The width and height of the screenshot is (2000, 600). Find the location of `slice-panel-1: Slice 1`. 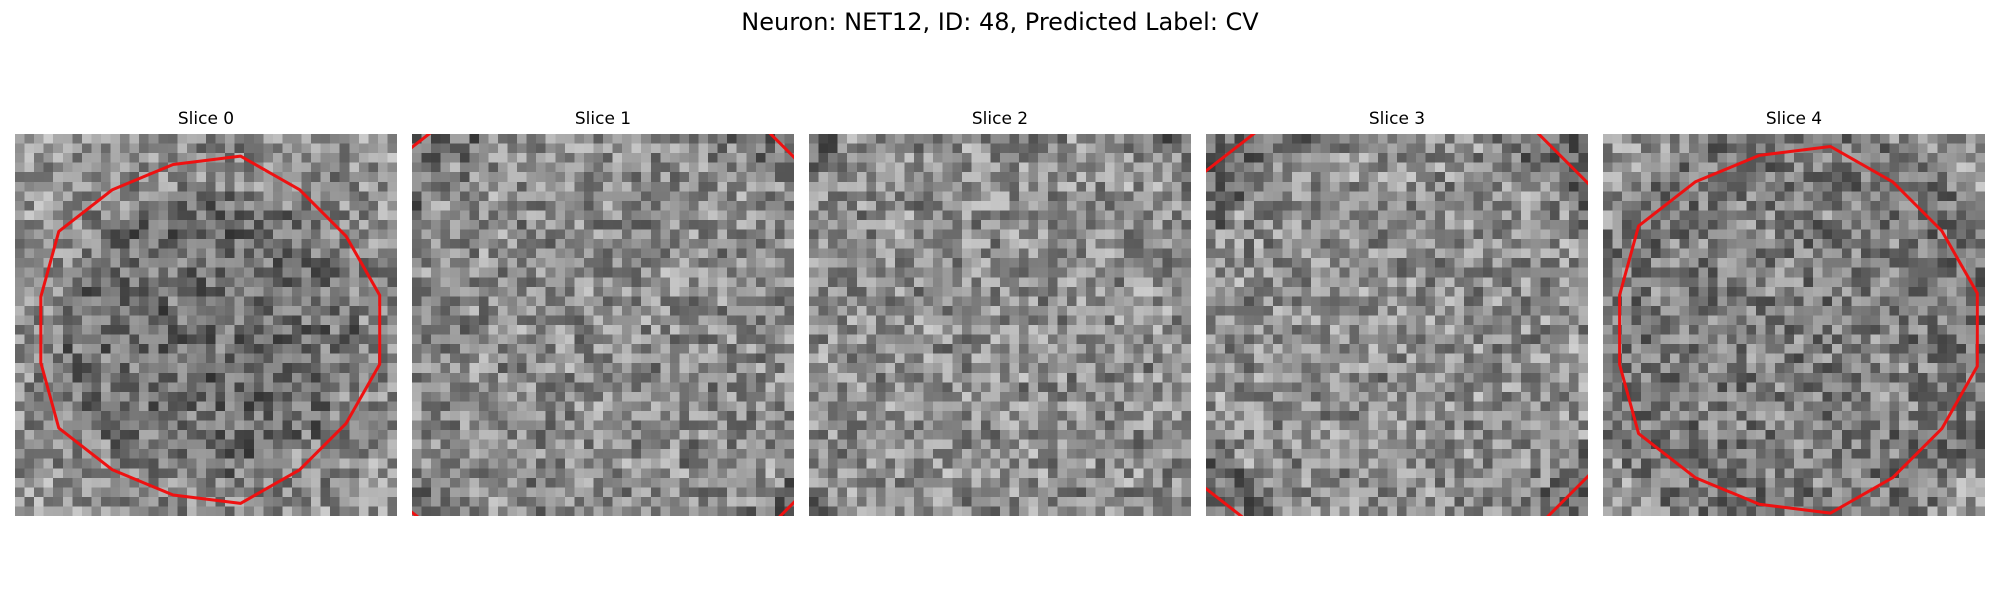

slice-panel-1: Slice 1 is located at coordinates (603, 314).